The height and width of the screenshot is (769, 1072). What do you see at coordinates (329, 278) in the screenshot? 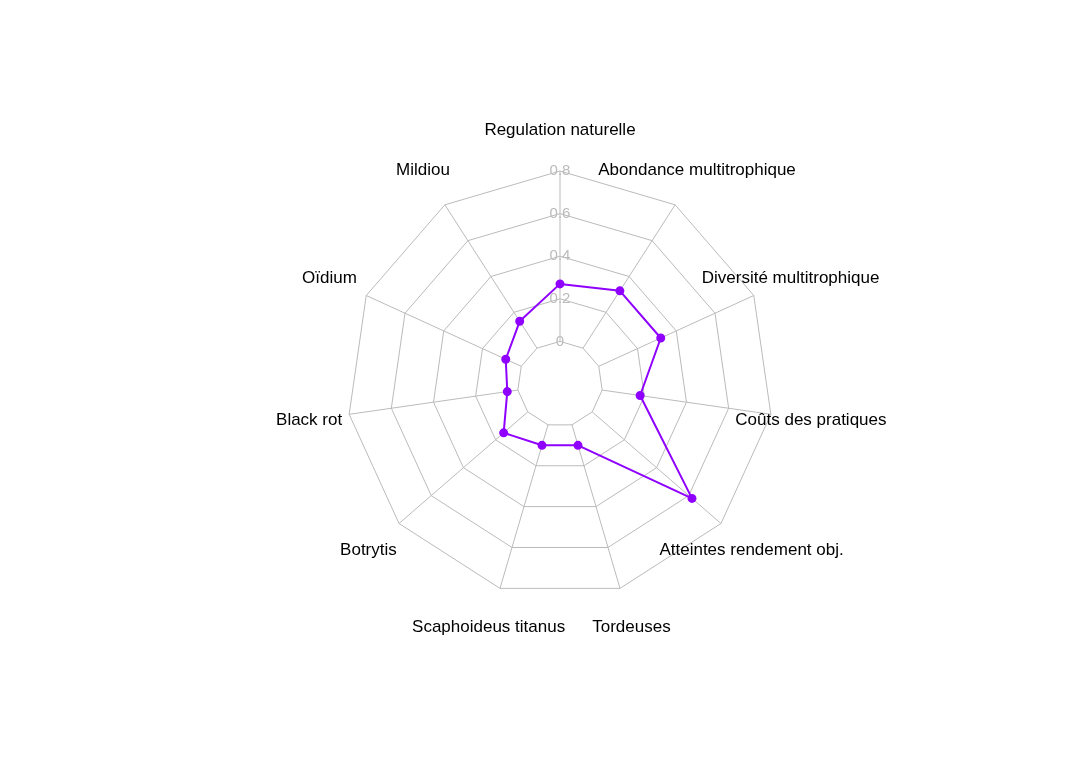
I see `spoke-label: Oïdium` at bounding box center [329, 278].